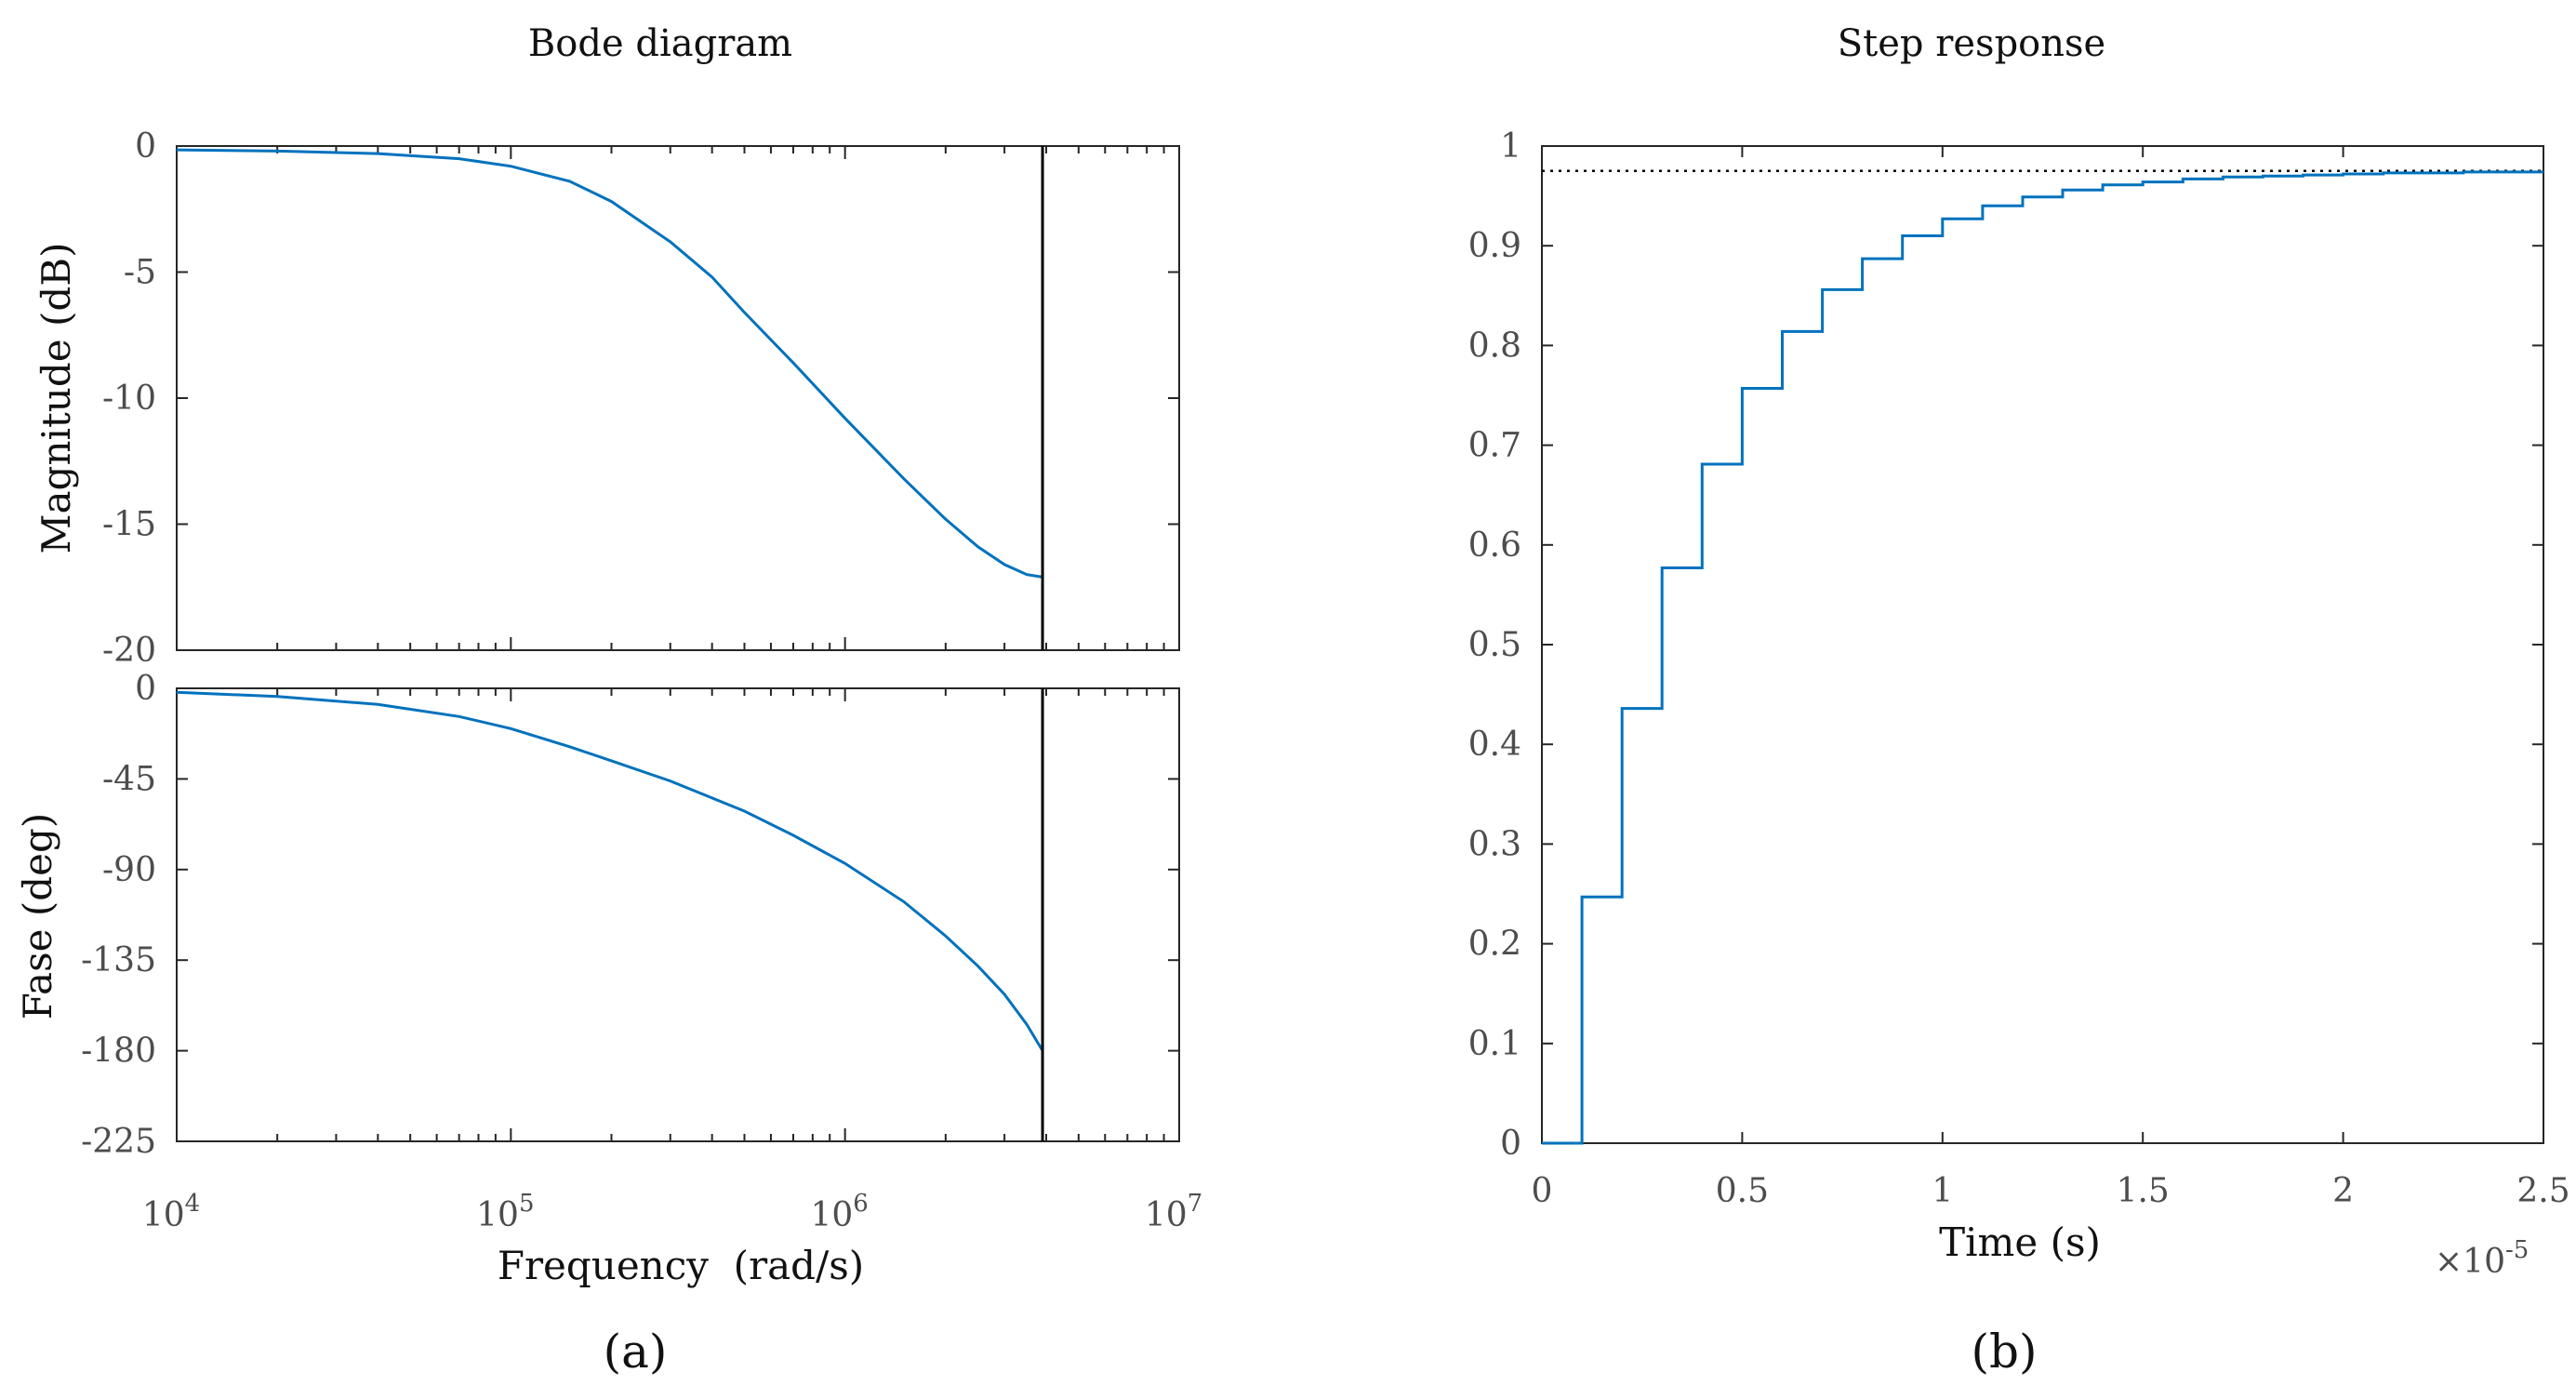 The width and height of the screenshot is (2576, 1399). What do you see at coordinates (2542, 1191) in the screenshot?
I see `step-xtick-label: 2.5` at bounding box center [2542, 1191].